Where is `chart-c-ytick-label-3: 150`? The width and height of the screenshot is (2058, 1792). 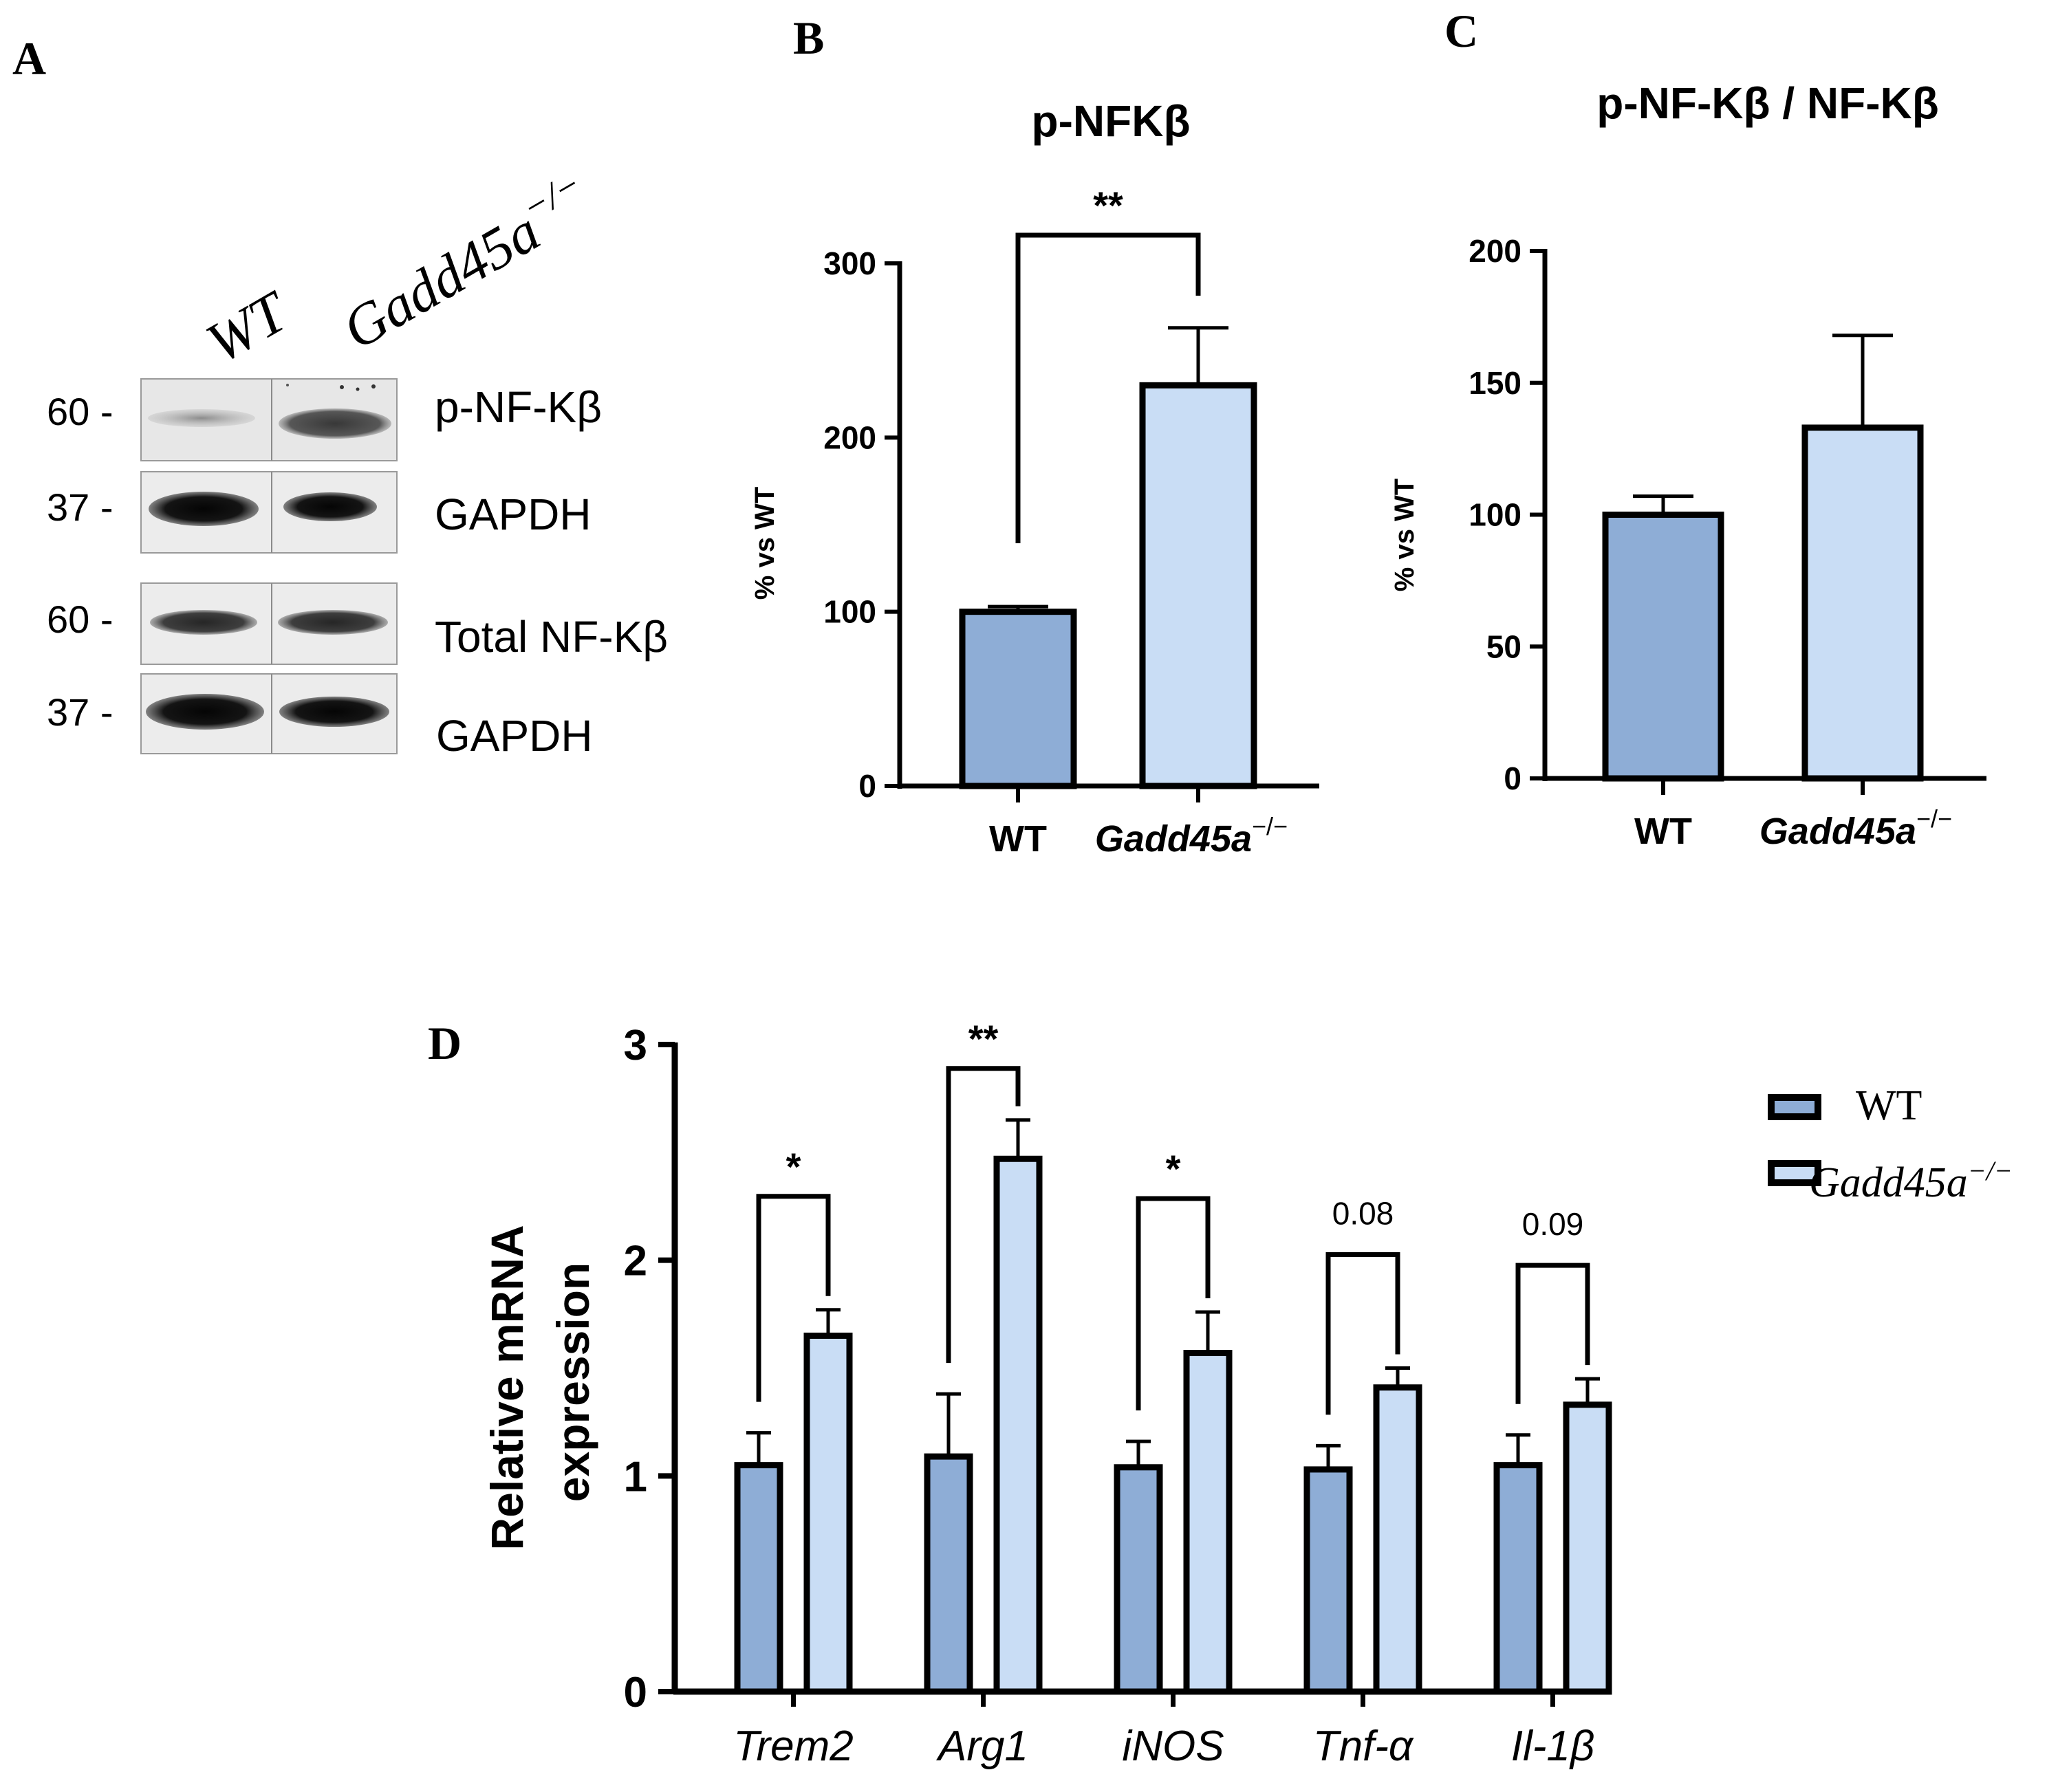
chart-c-ytick-label-3: 150 is located at coordinates (1495, 383).